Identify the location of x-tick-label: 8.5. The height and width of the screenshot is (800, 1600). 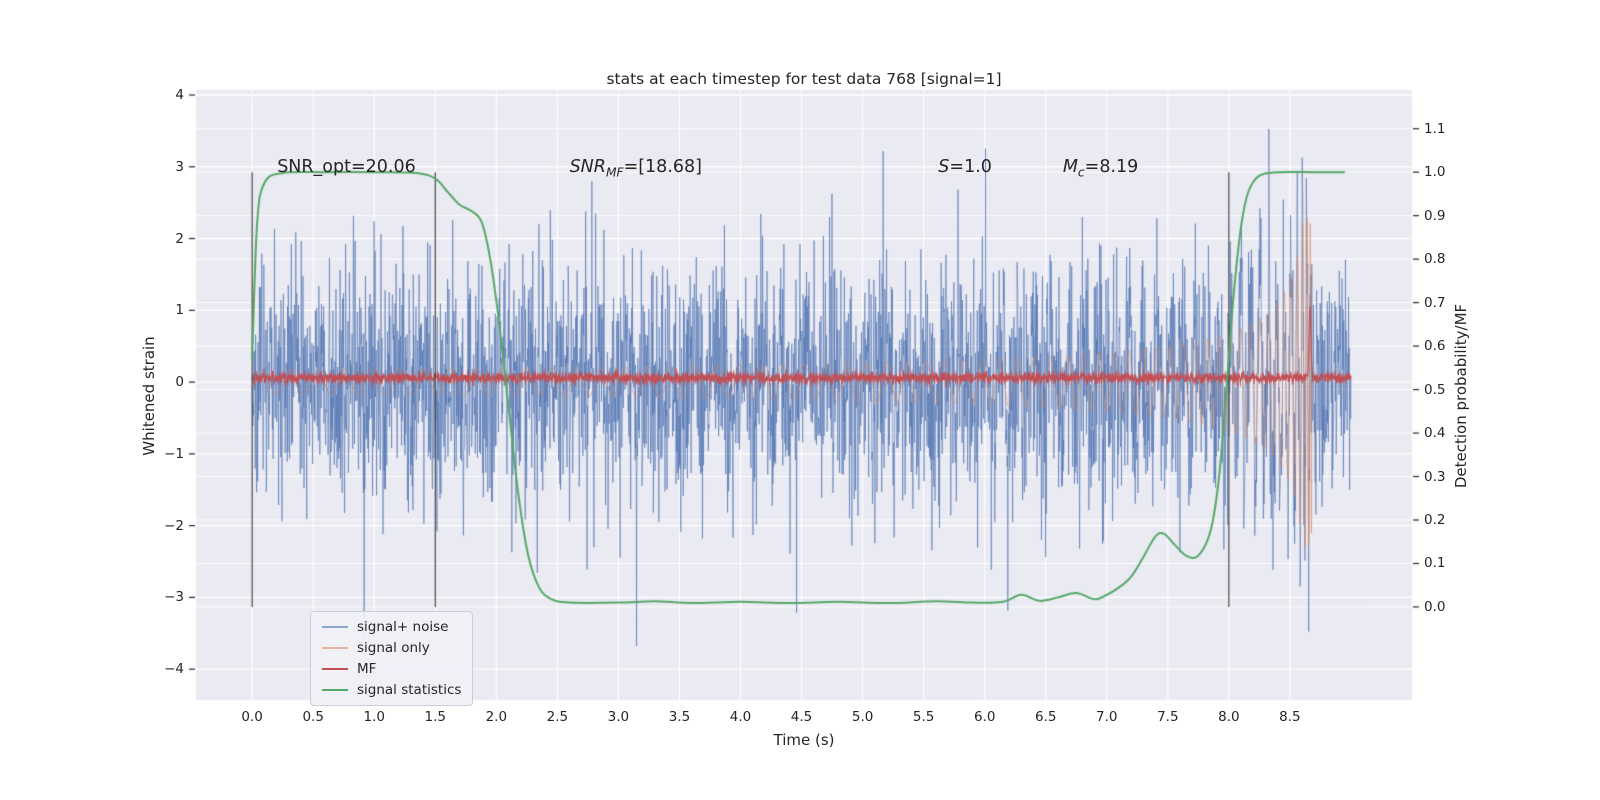
(1290, 717).